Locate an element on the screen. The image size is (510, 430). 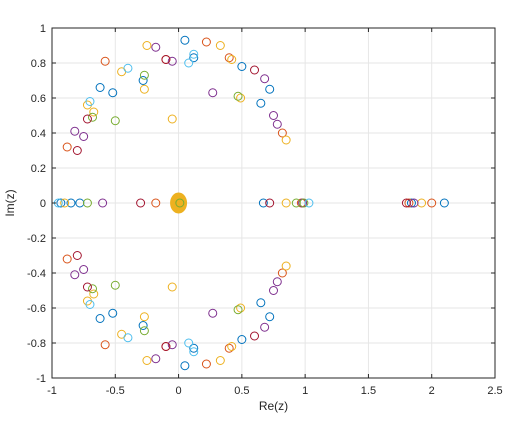
y-tick-label: -0.4 is located at coordinates (36, 274).